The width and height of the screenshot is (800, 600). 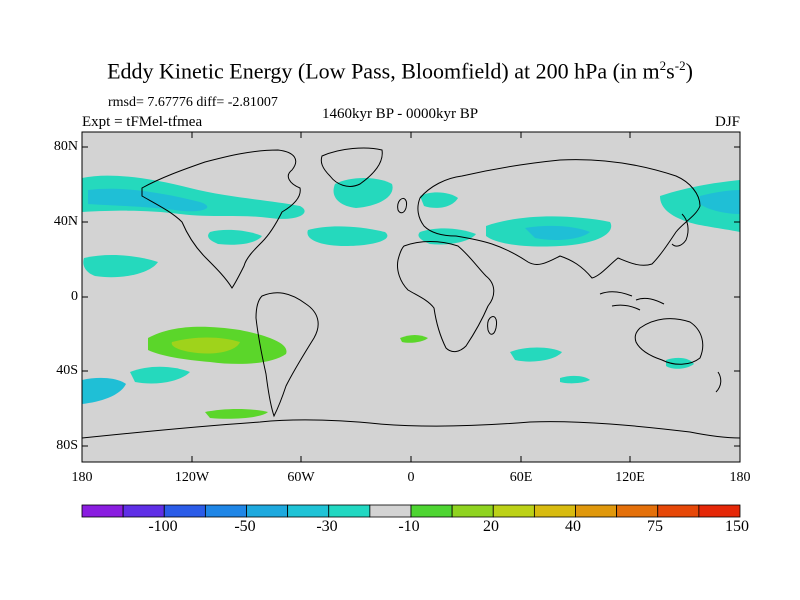 I want to click on coast-eurasia, so click(x=559, y=219).